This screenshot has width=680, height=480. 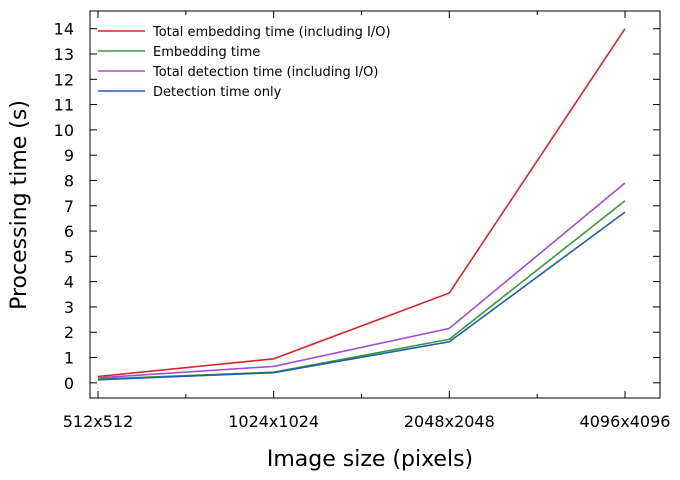 I want to click on y-tick-label: 9, so click(x=69, y=155).